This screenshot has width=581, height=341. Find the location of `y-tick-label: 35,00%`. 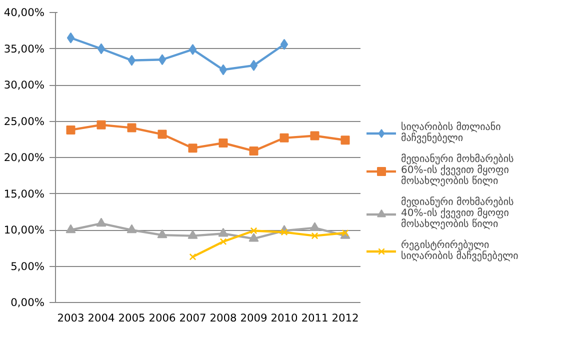

y-tick-label: 35,00% is located at coordinates (24, 49).